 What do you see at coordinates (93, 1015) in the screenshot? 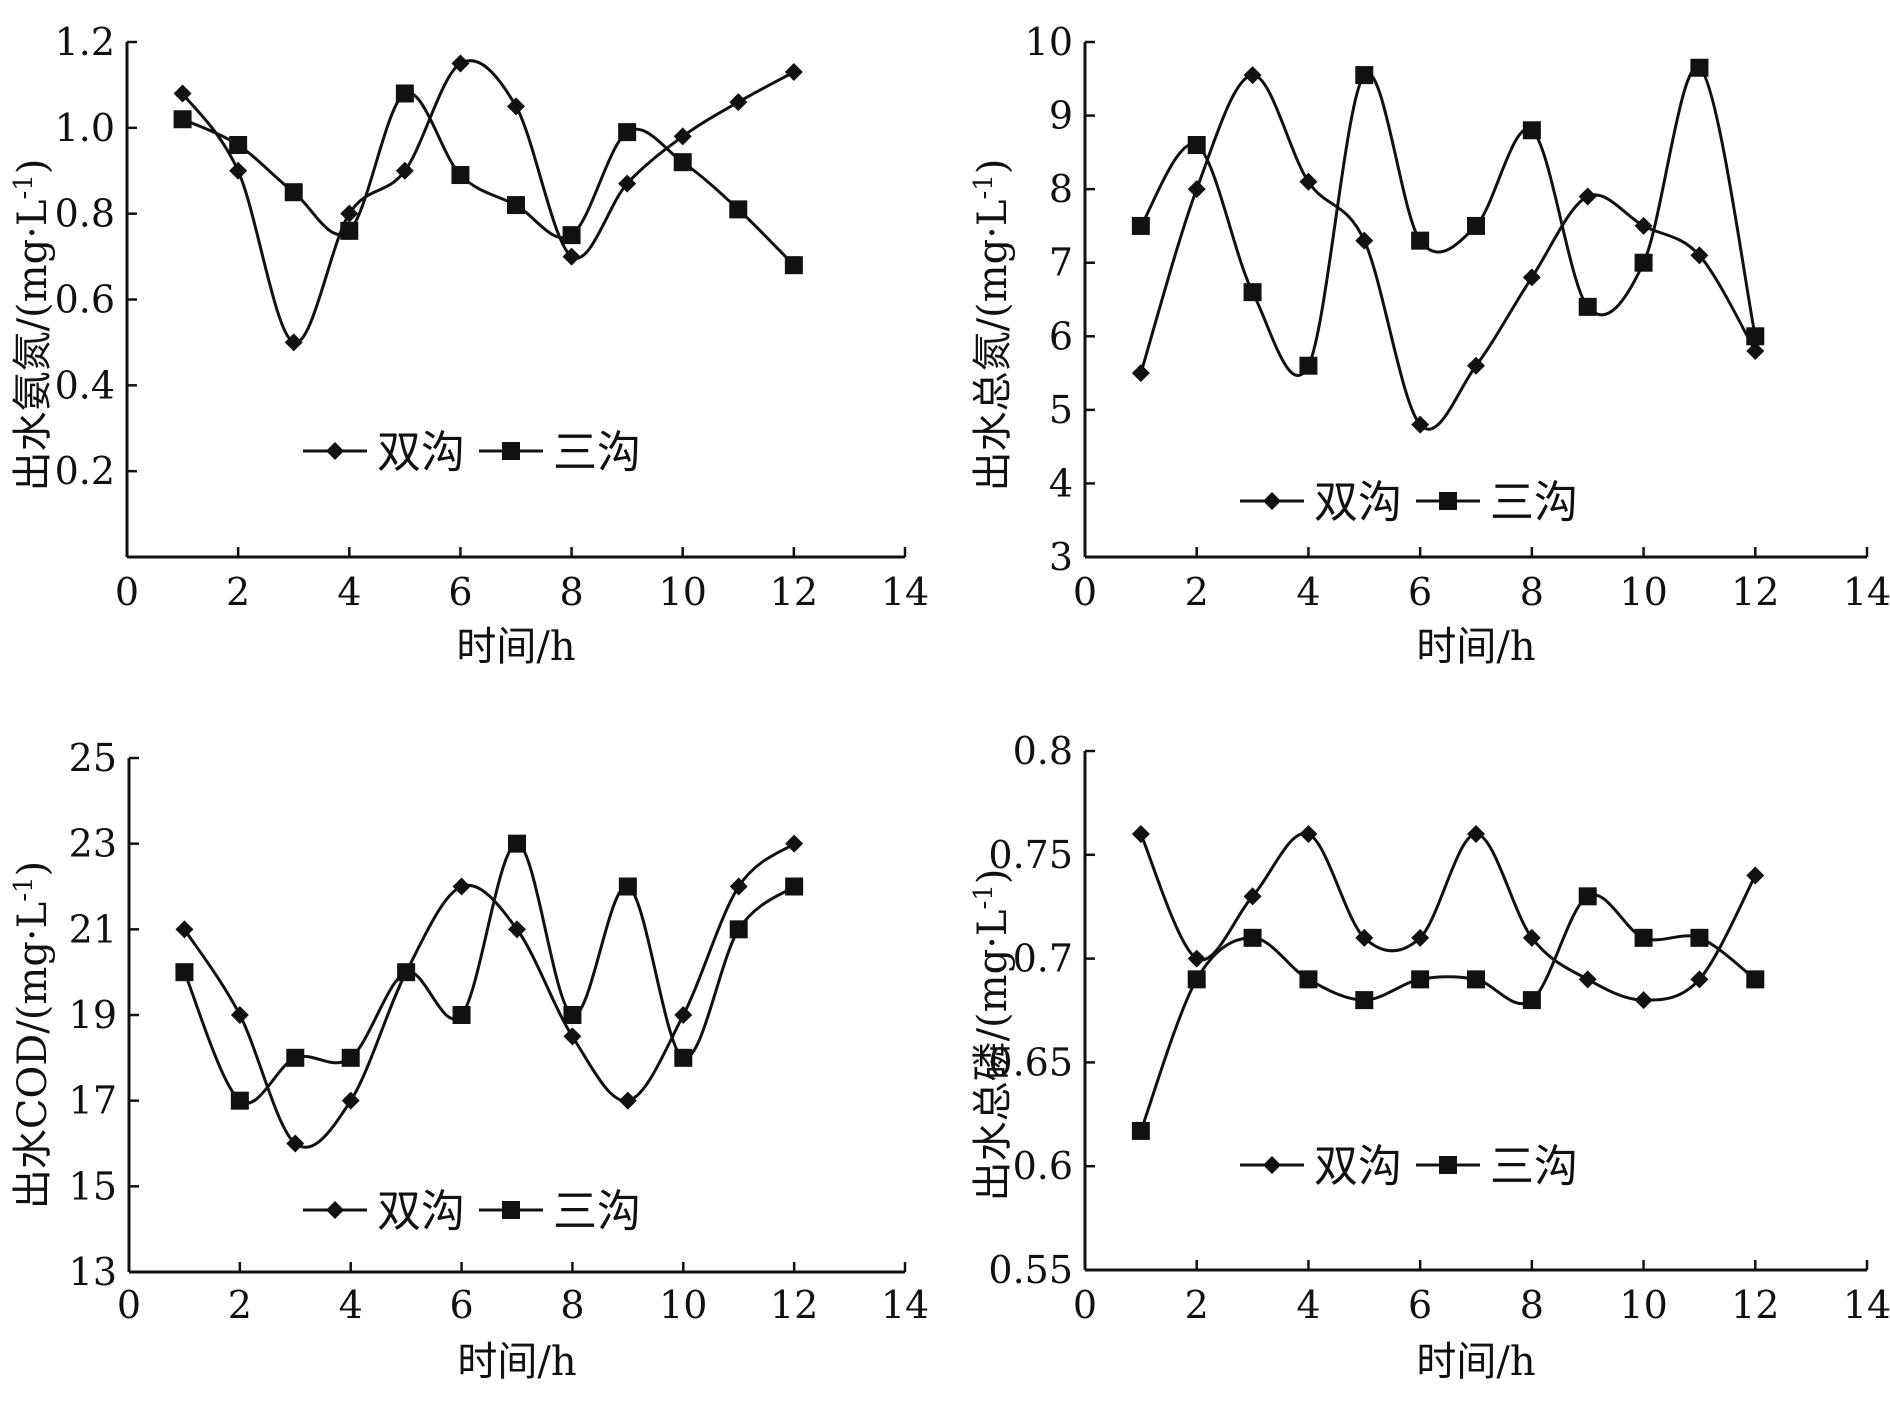
I see `y-tick-label: 19` at bounding box center [93, 1015].